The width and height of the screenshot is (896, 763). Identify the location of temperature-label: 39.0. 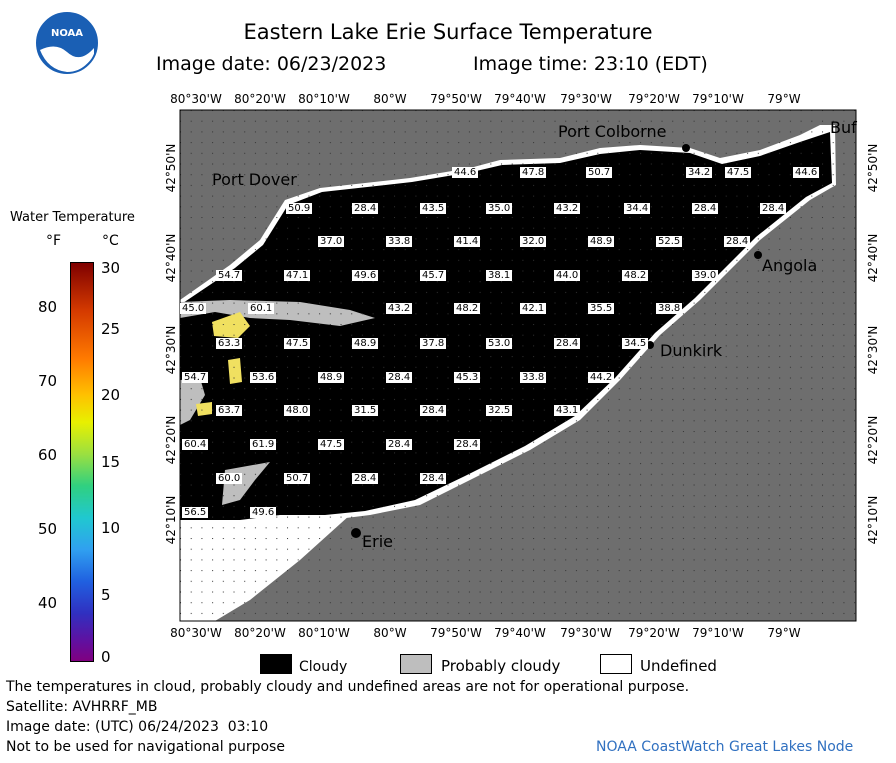
(705, 275).